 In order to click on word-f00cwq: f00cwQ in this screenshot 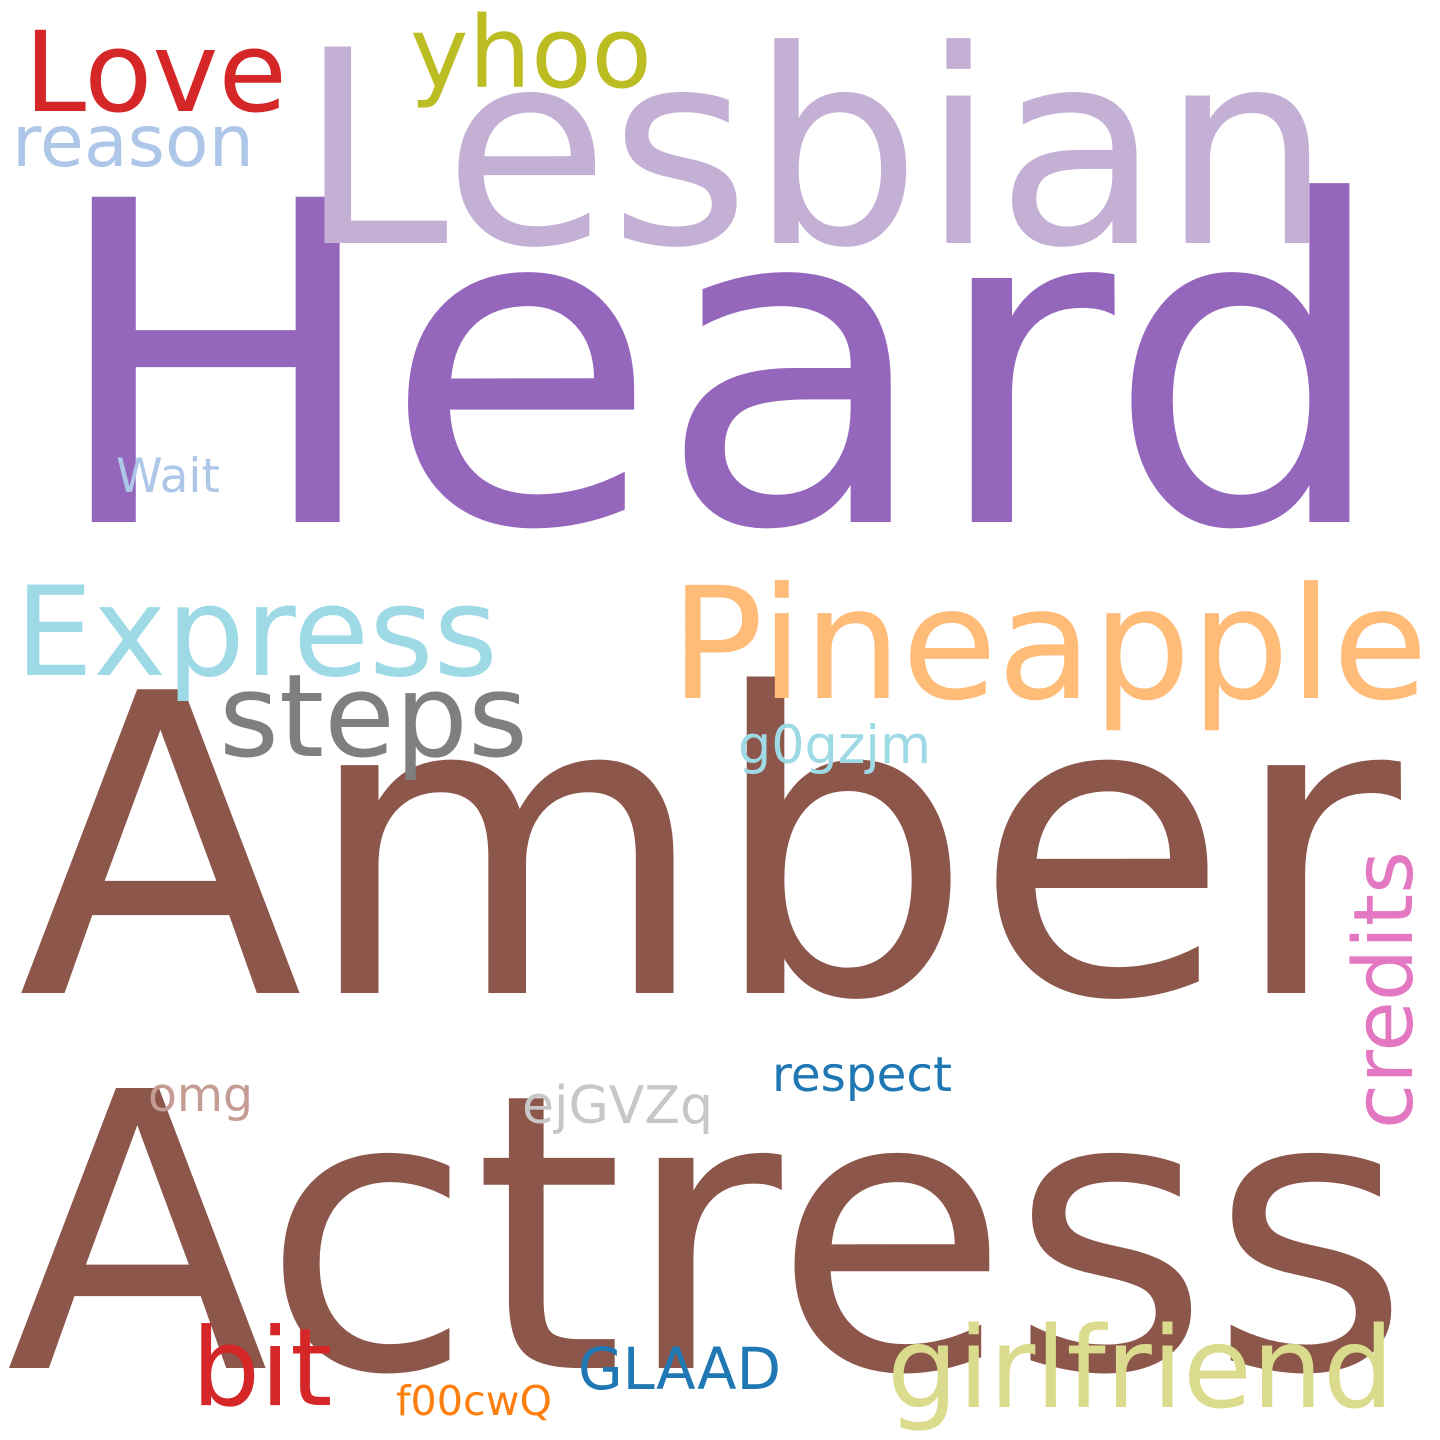, I will do `click(474, 1400)`.